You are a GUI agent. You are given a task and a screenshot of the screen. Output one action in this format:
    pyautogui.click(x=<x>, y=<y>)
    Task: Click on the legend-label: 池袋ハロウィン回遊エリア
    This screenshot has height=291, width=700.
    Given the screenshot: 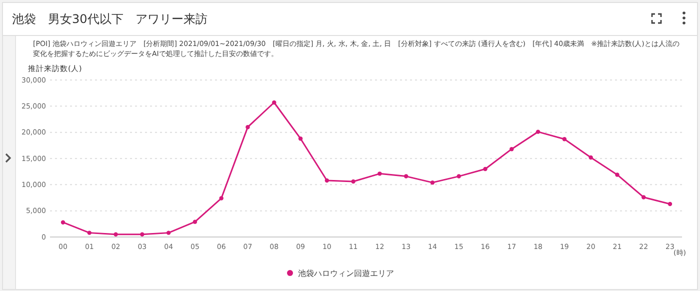 What is the action you would take?
    pyautogui.click(x=346, y=273)
    